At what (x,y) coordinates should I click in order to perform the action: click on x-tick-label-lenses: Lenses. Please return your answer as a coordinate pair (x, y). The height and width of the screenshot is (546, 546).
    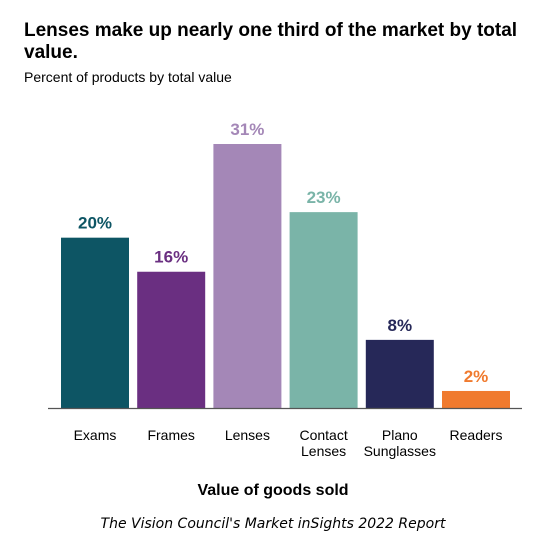
    Looking at the image, I should click on (247, 435).